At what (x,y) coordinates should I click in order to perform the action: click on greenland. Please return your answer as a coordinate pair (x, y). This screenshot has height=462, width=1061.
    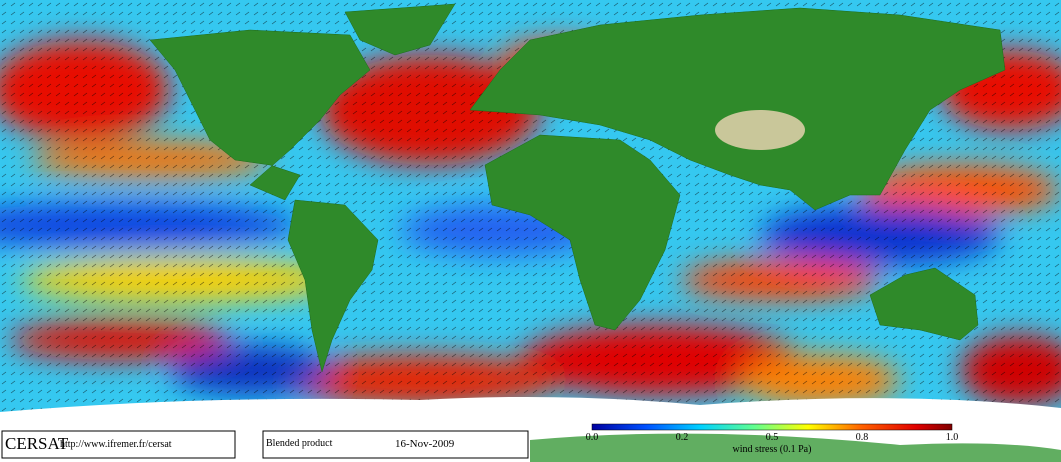
    Looking at the image, I should click on (400, 29).